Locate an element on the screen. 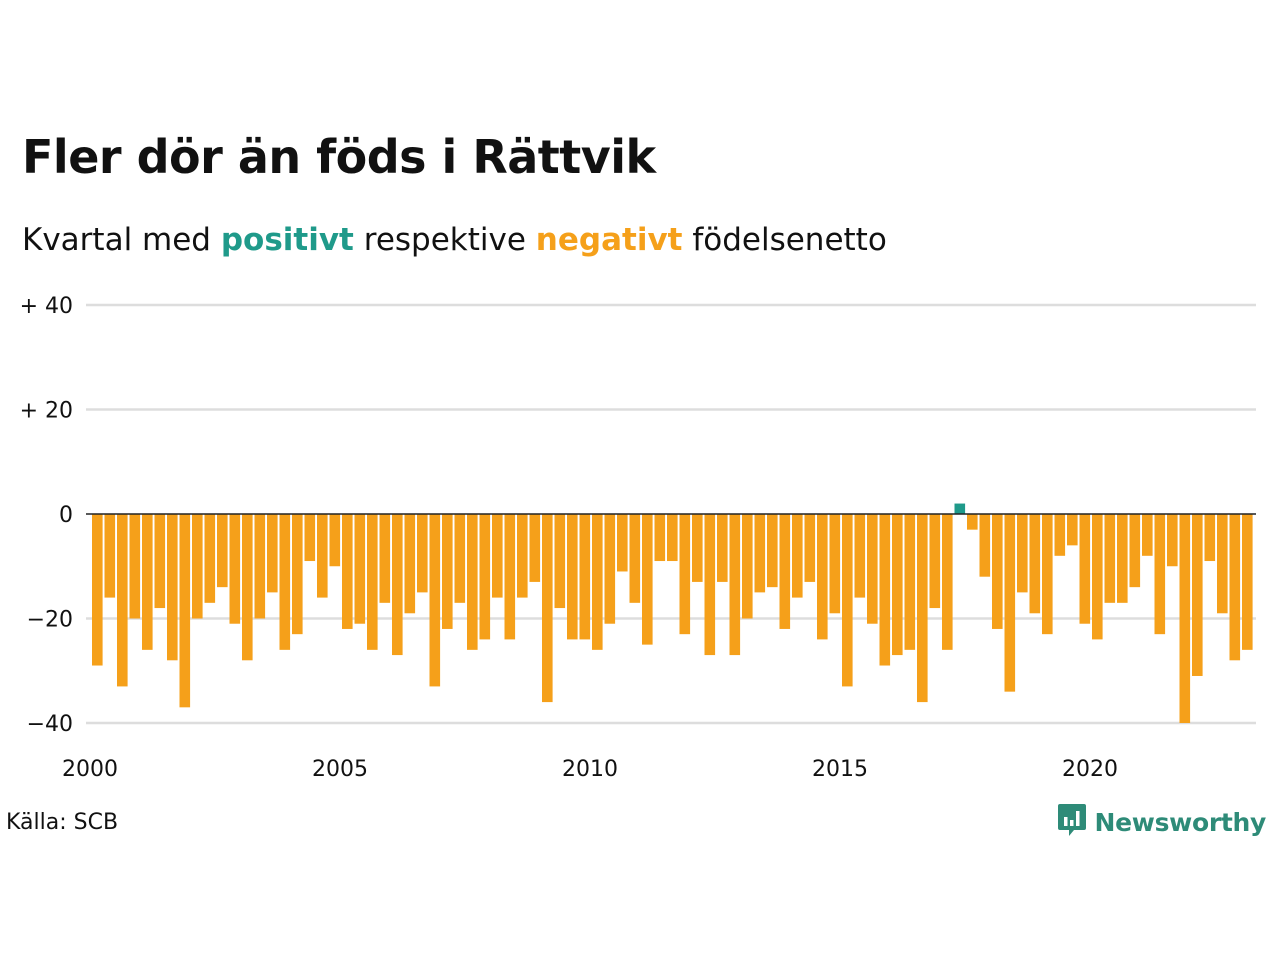  bar: 2003 K1: -28 is located at coordinates (247, 587).